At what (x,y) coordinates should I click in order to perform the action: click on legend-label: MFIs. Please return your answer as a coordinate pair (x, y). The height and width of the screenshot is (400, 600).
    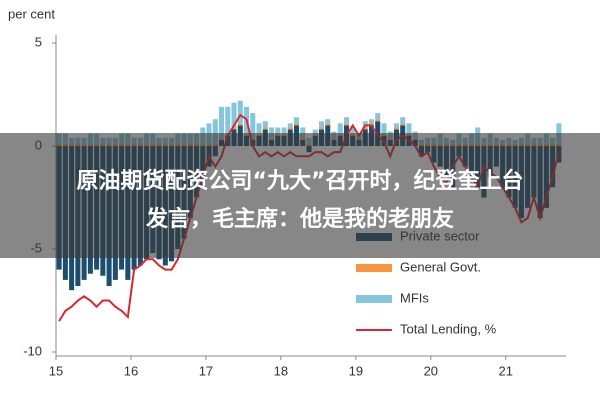
    Looking at the image, I should click on (414, 297).